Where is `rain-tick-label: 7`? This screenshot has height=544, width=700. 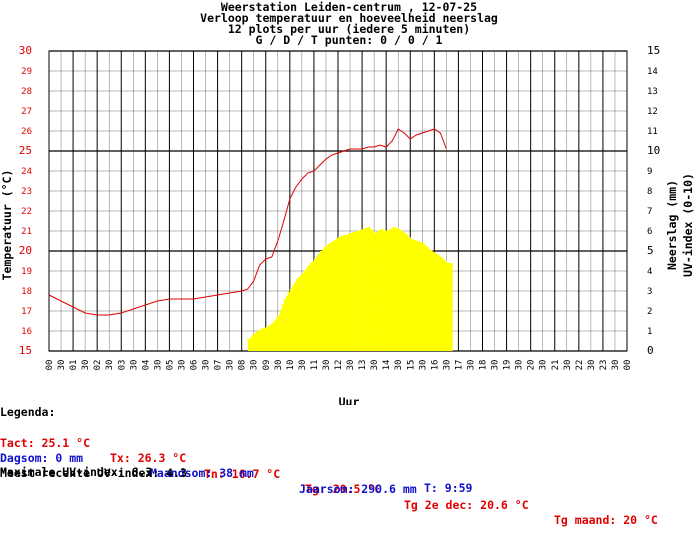
rain-tick-label: 7 is located at coordinates (649, 212).